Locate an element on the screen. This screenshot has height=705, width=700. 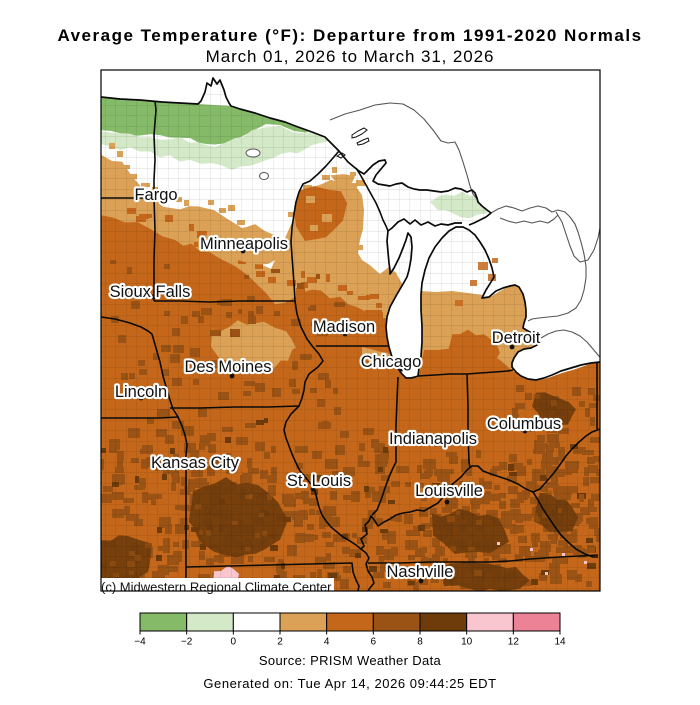
svg-text: Lincoln is located at coordinates (141, 392).